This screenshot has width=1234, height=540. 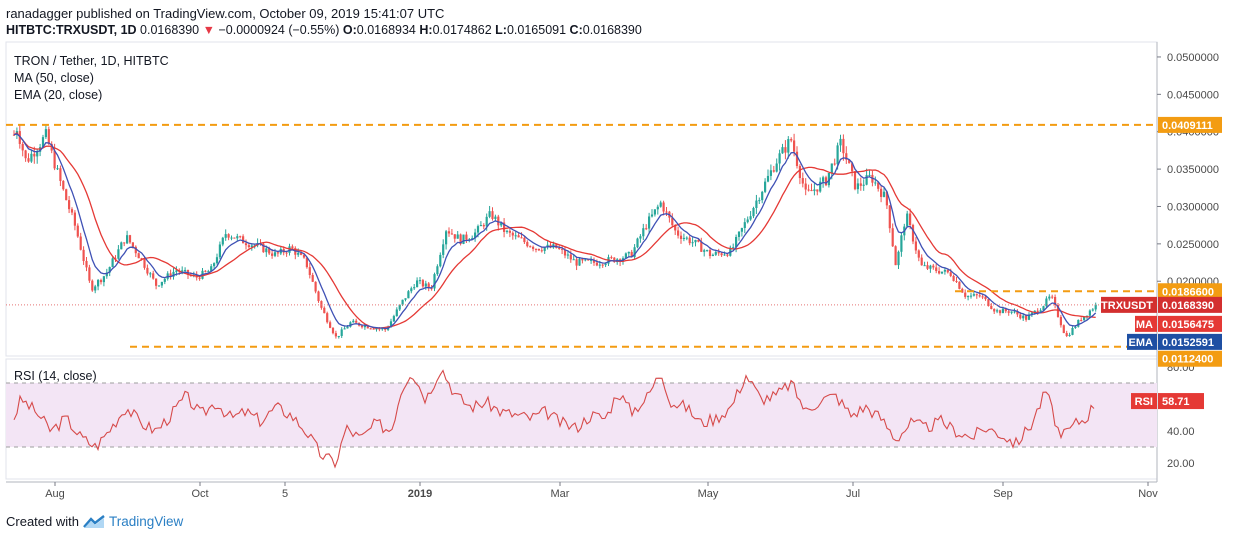 What do you see at coordinates (576, 30) in the screenshot?
I see `close-label: C:` at bounding box center [576, 30].